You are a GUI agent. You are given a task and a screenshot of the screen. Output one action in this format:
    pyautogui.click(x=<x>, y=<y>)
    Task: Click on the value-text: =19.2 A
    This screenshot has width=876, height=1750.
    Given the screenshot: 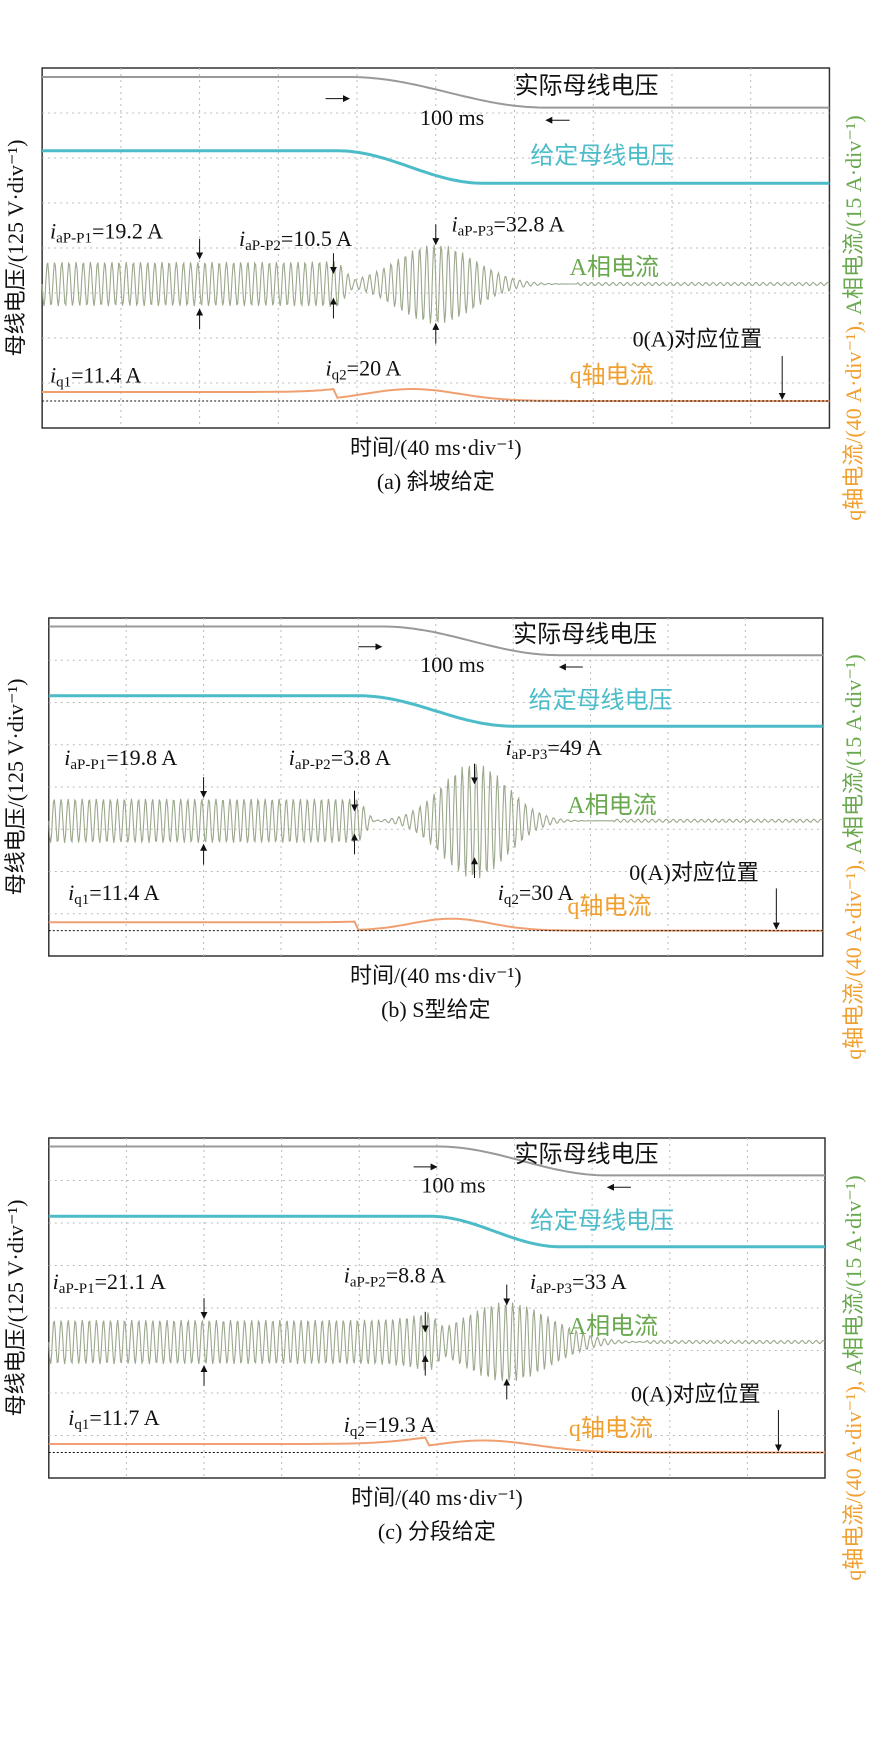 What is the action you would take?
    pyautogui.click(x=127, y=231)
    